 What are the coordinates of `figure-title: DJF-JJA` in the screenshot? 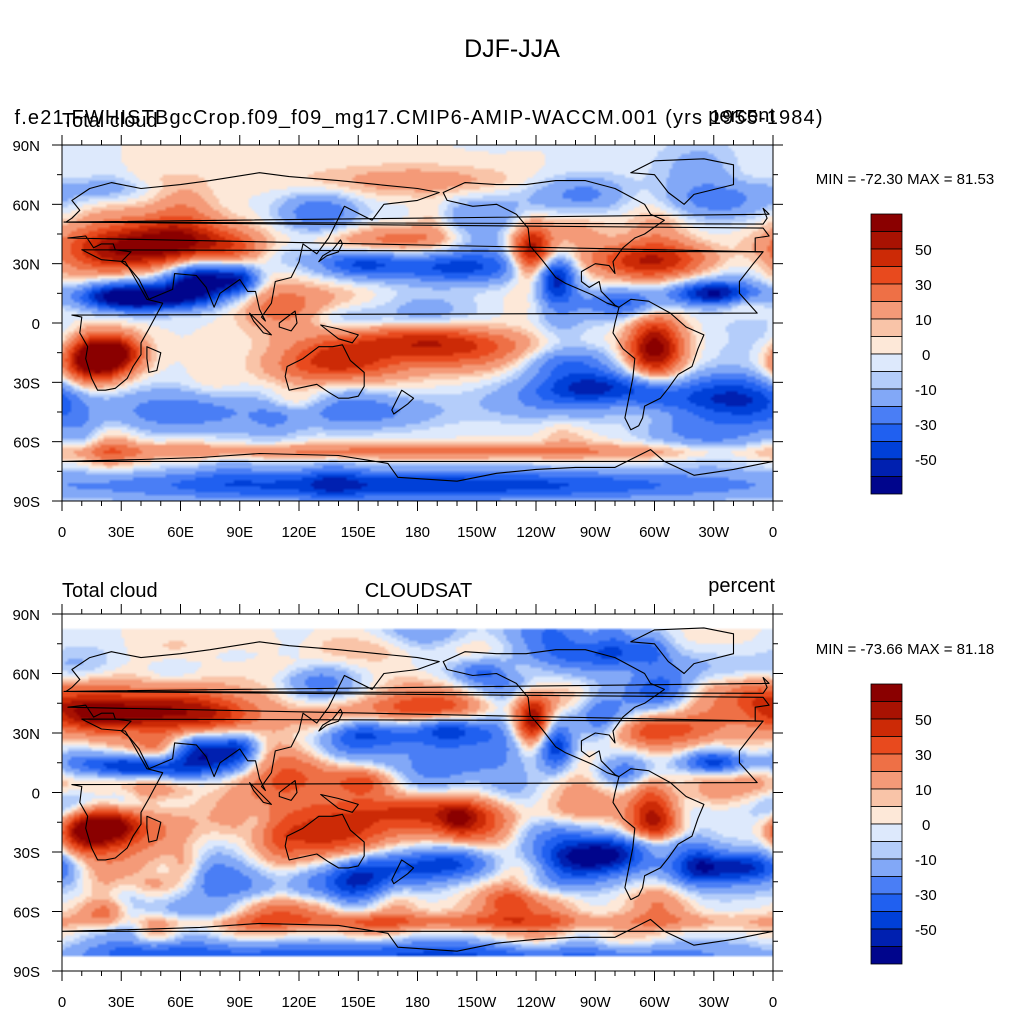 It's located at (512, 49).